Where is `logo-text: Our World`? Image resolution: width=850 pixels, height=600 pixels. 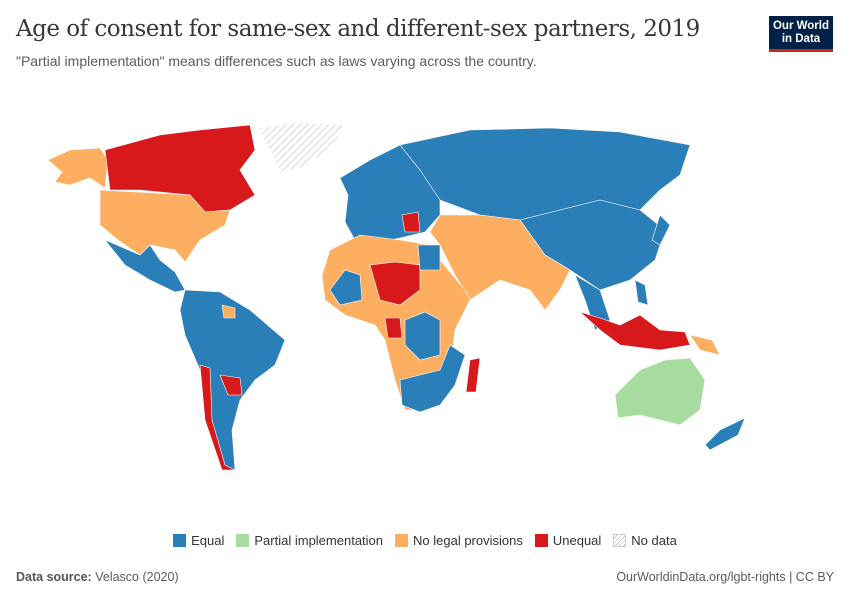
logo-text: Our World is located at coordinates (800, 26).